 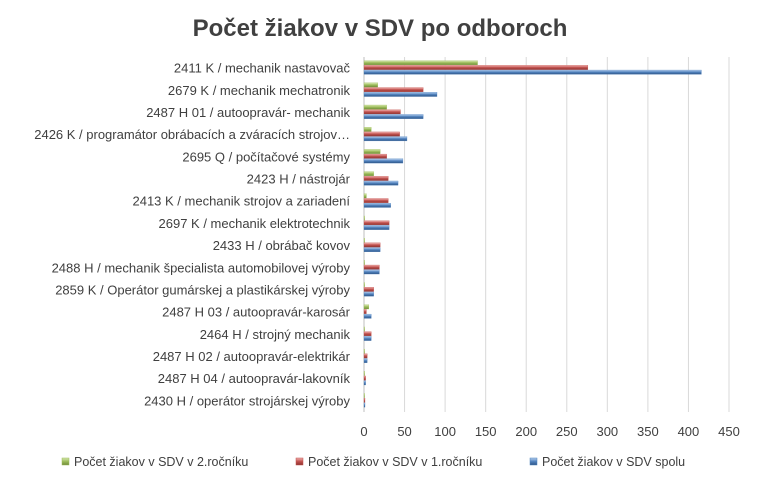 I want to click on x-tick-label: 100, so click(x=445, y=431).